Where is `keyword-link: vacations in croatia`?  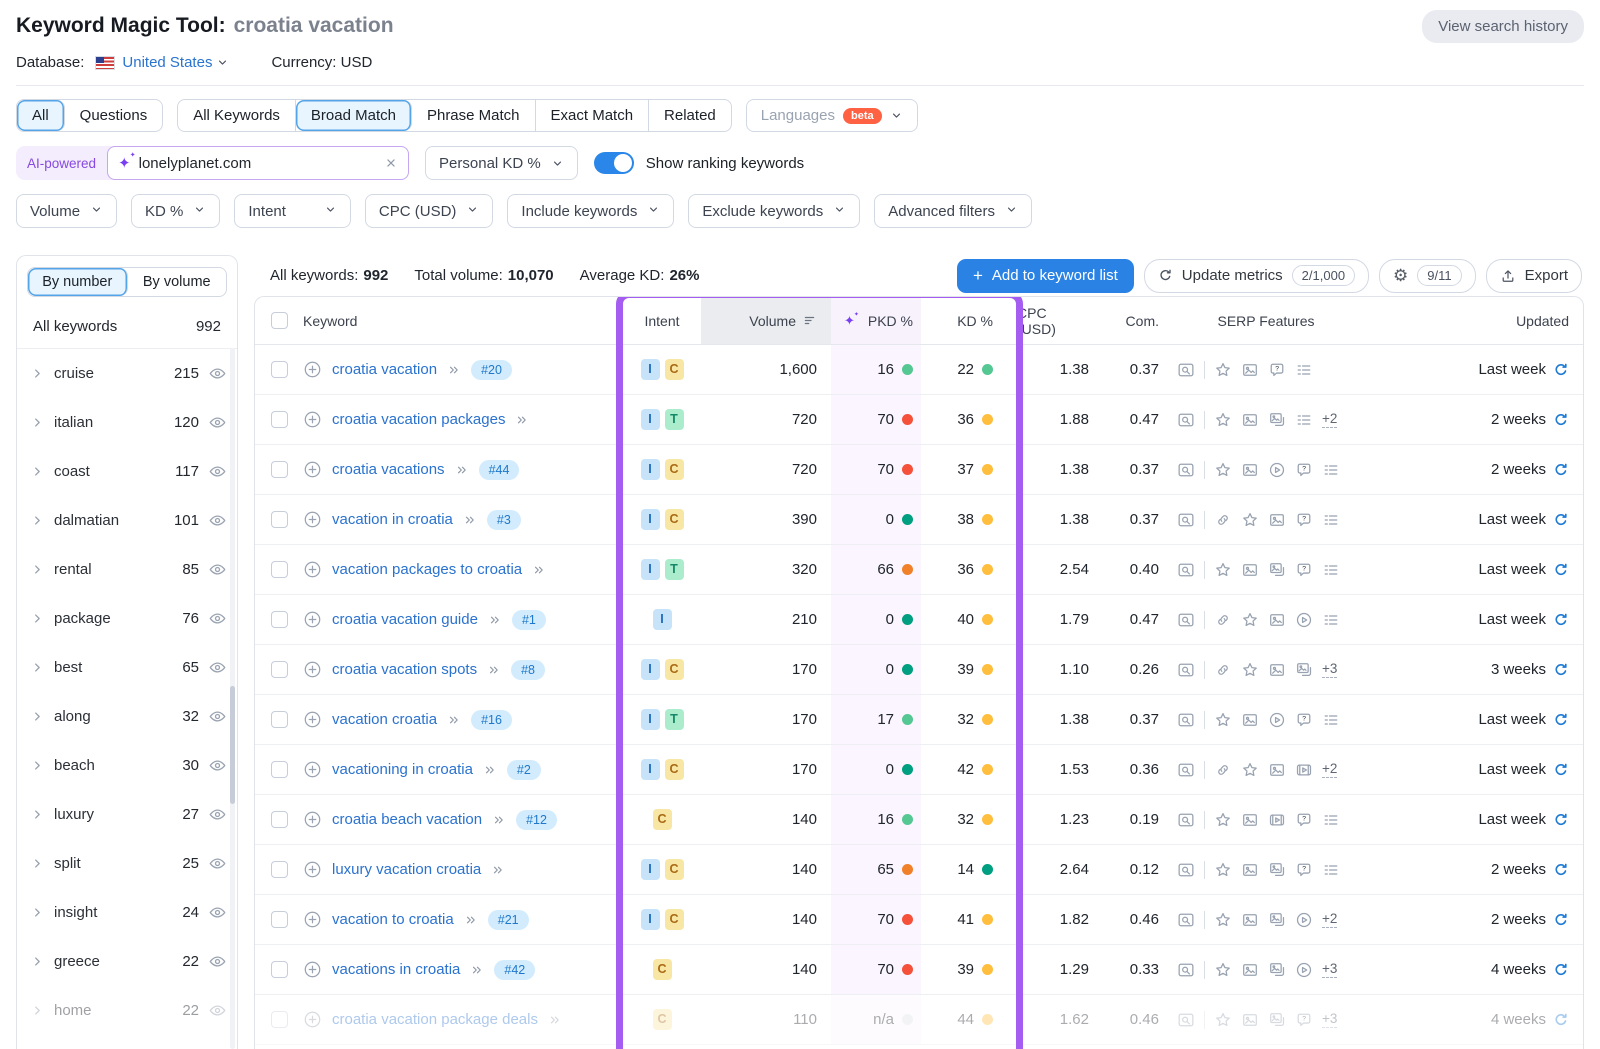 keyword-link: vacations in croatia is located at coordinates (396, 969).